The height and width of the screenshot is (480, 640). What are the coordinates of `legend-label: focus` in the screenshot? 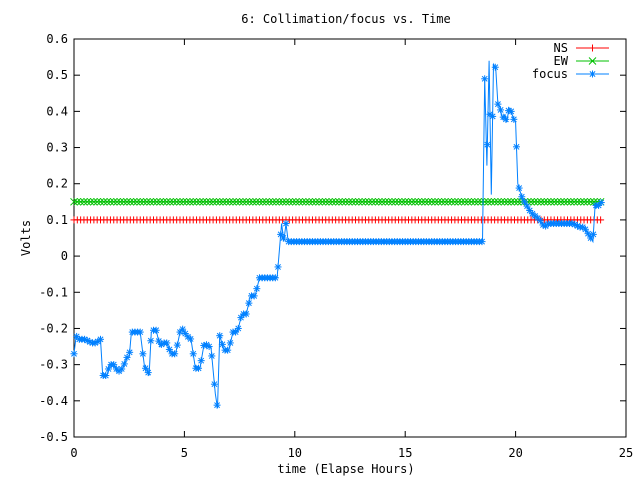 It's located at (550, 74).